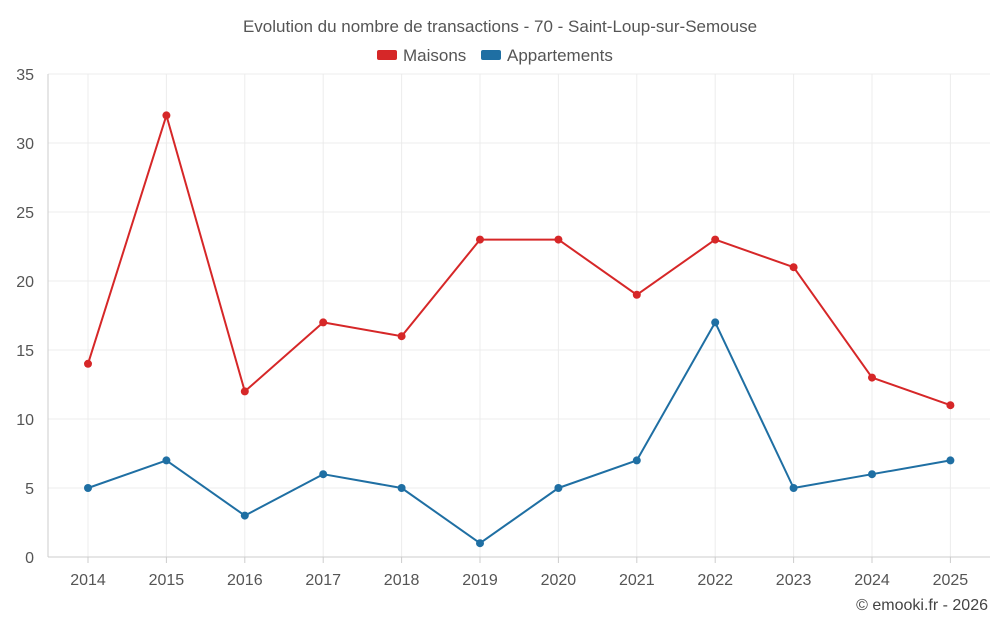 The width and height of the screenshot is (1000, 625). What do you see at coordinates (491, 55) in the screenshot?
I see `legend-swatch-appartements` at bounding box center [491, 55].